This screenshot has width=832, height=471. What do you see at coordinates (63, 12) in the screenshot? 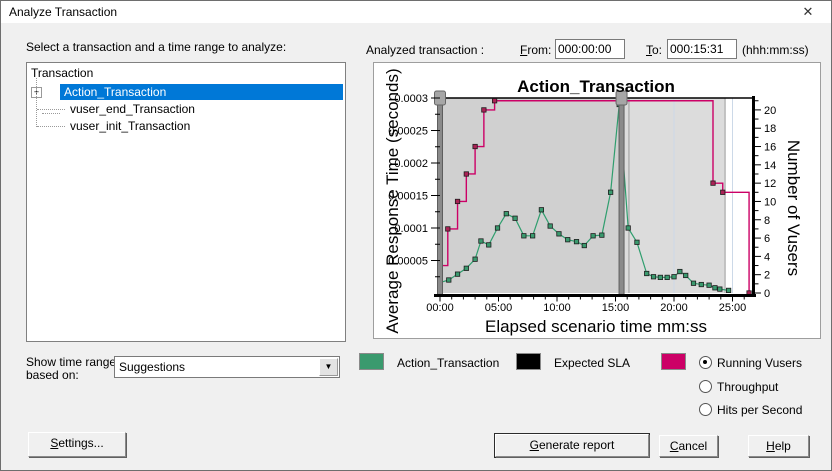
I see `dialog-title: Analyze Transaction` at bounding box center [63, 12].